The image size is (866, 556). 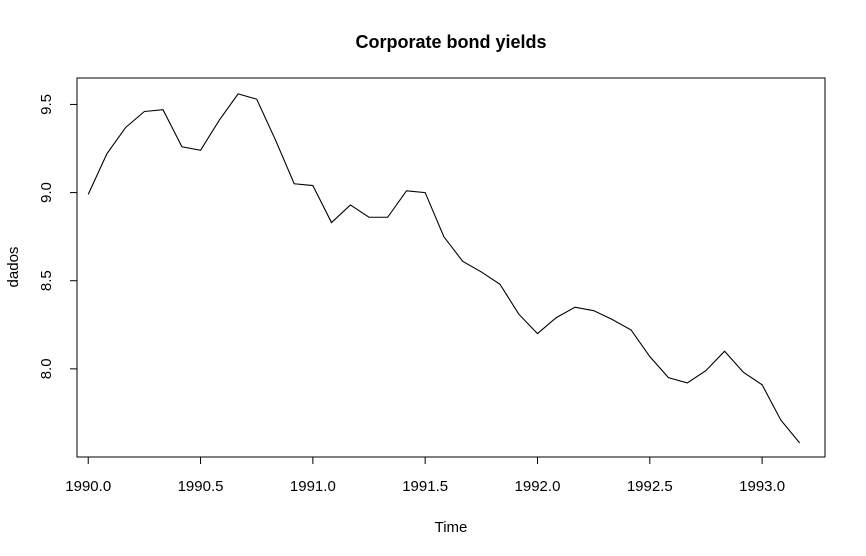 What do you see at coordinates (313, 486) in the screenshot?
I see `x-tick-label: 1991.0` at bounding box center [313, 486].